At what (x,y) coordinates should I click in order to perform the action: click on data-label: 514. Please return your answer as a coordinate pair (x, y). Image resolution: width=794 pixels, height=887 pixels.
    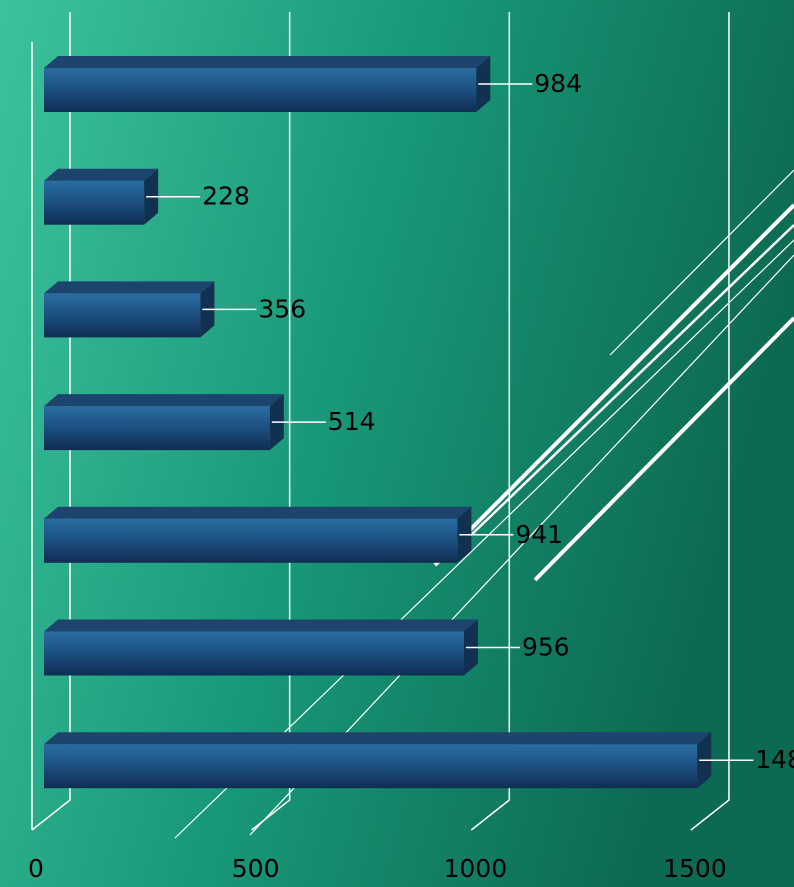
    Looking at the image, I should click on (352, 421).